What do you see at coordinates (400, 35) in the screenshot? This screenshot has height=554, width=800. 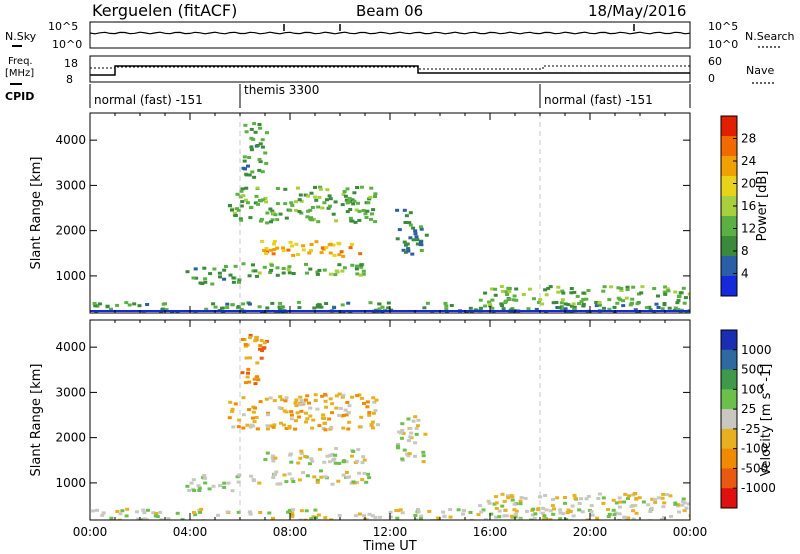 I see `noise-panel: N.Sky 10^5 10^0 10^5 10^0 N.Search` at bounding box center [400, 35].